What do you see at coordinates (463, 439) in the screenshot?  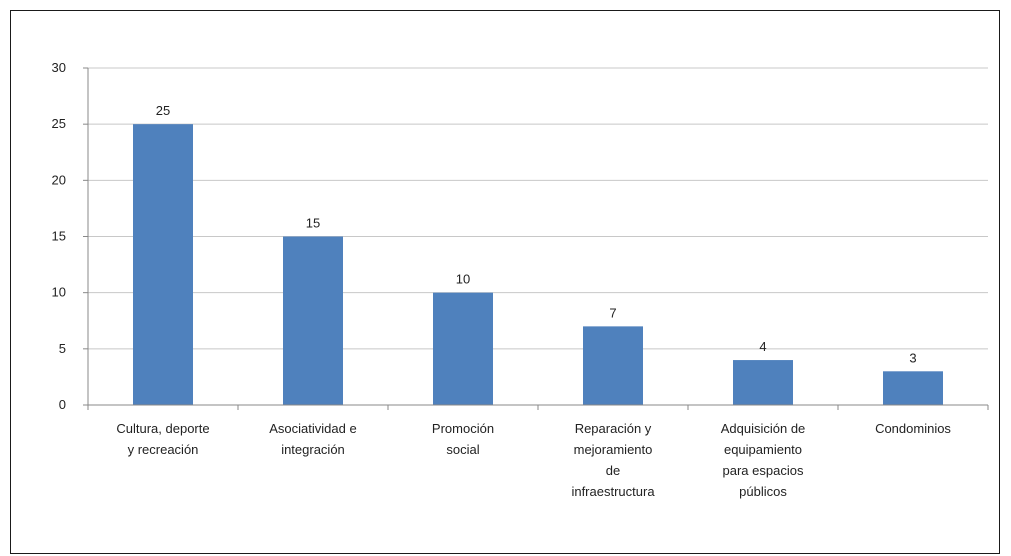 I see `x-category-label: Promoción social` at bounding box center [463, 439].